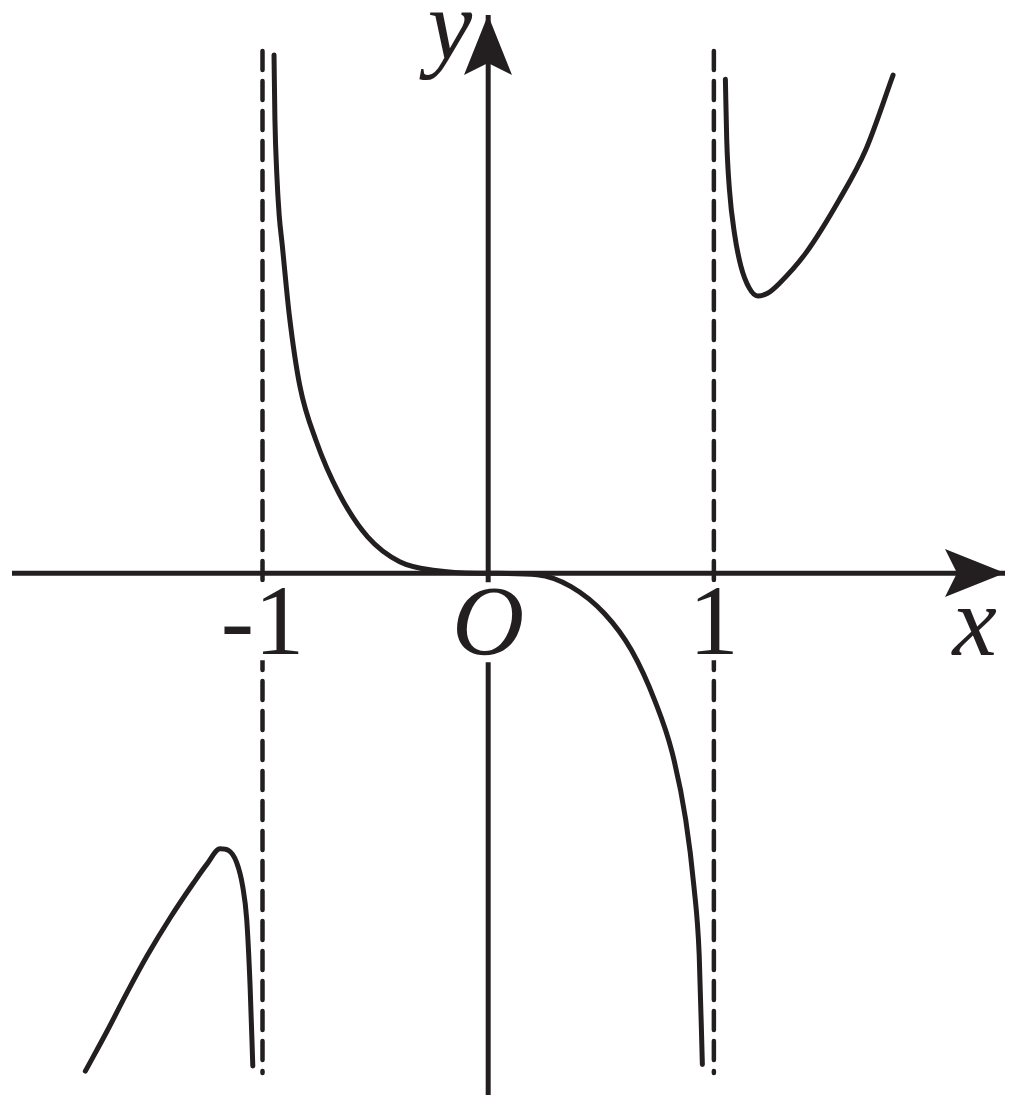  I want to click on x-tick-label: -1, so click(262, 621).